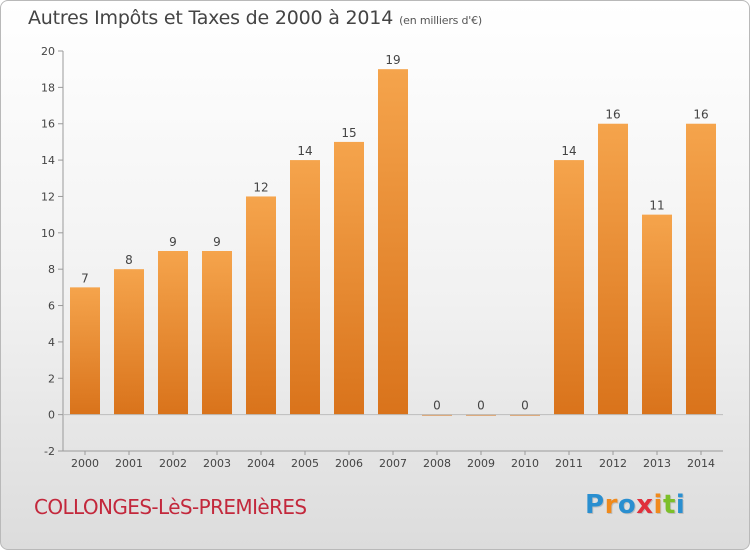 This screenshot has height=550, width=750. I want to click on x-tick-label: 2013, so click(657, 463).